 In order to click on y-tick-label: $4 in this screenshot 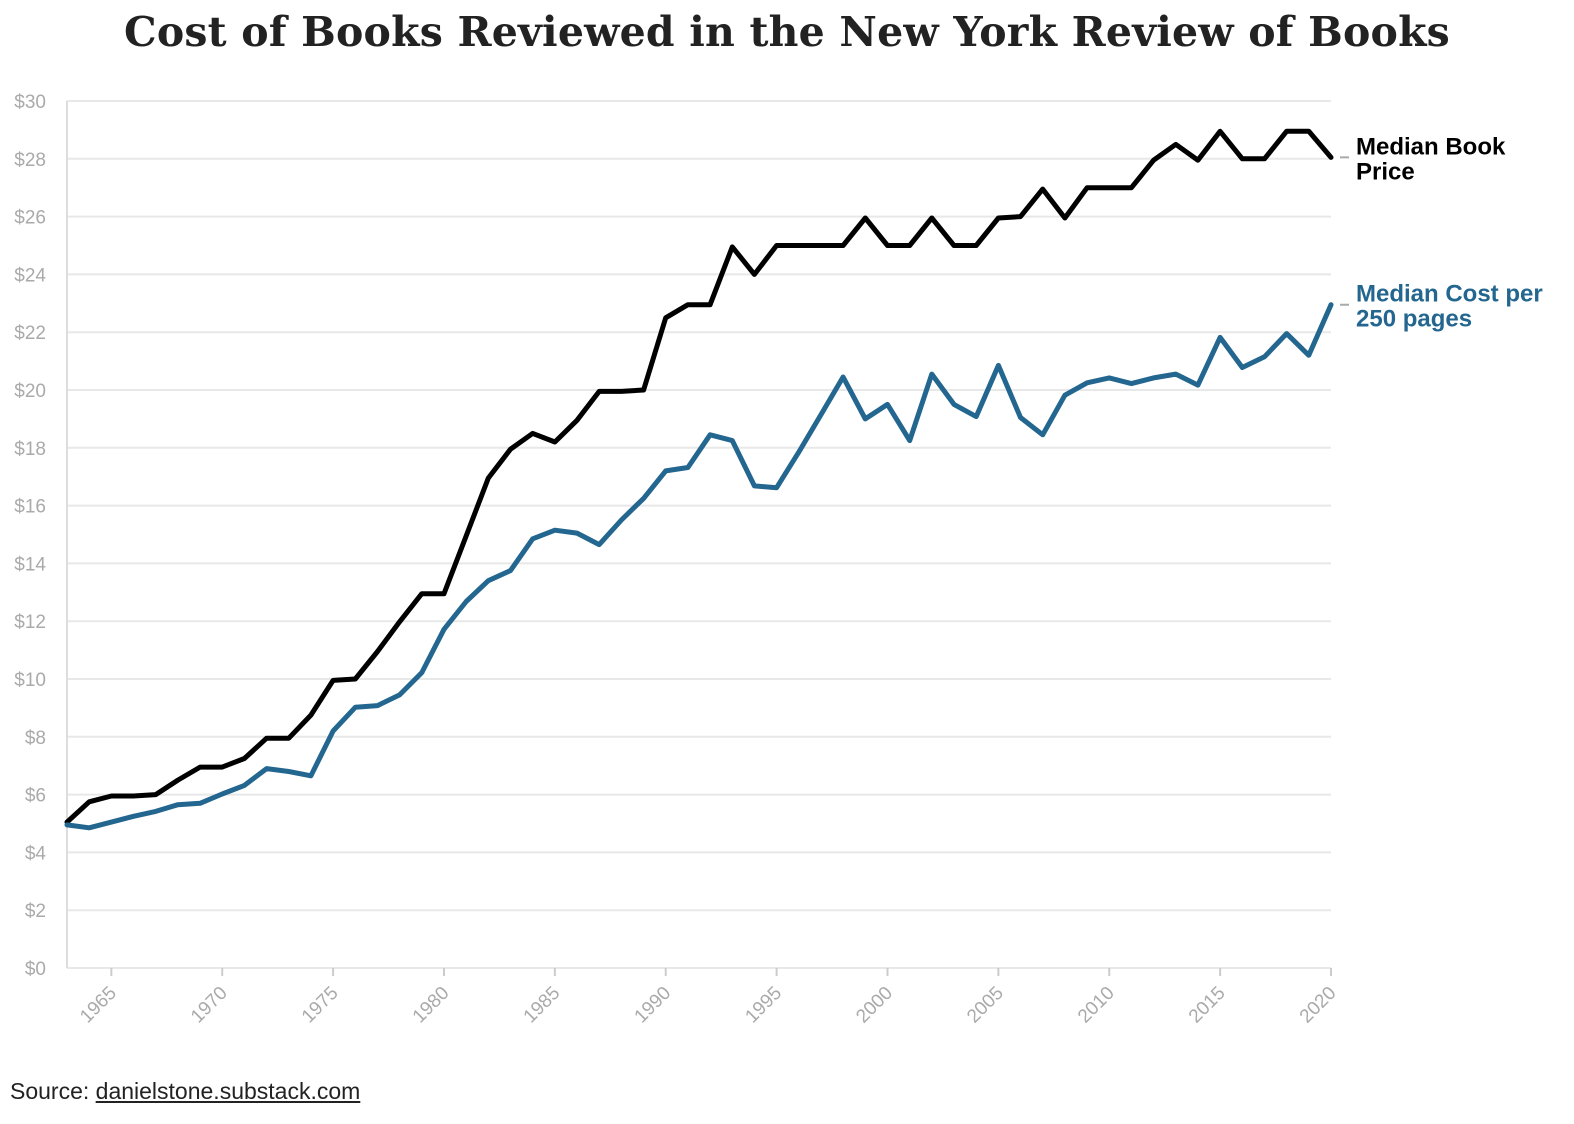, I will do `click(36, 853)`.